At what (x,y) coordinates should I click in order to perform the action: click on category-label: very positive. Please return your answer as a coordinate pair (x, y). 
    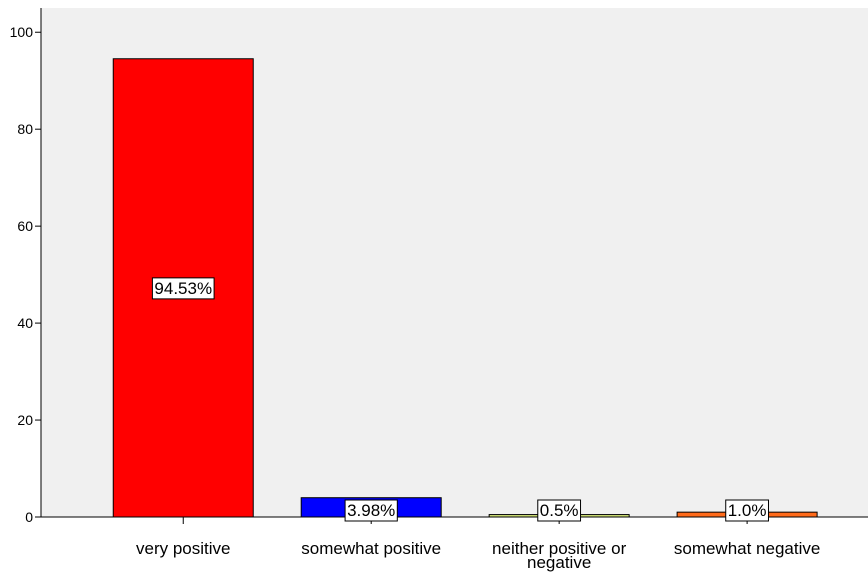
    Looking at the image, I should click on (183, 548).